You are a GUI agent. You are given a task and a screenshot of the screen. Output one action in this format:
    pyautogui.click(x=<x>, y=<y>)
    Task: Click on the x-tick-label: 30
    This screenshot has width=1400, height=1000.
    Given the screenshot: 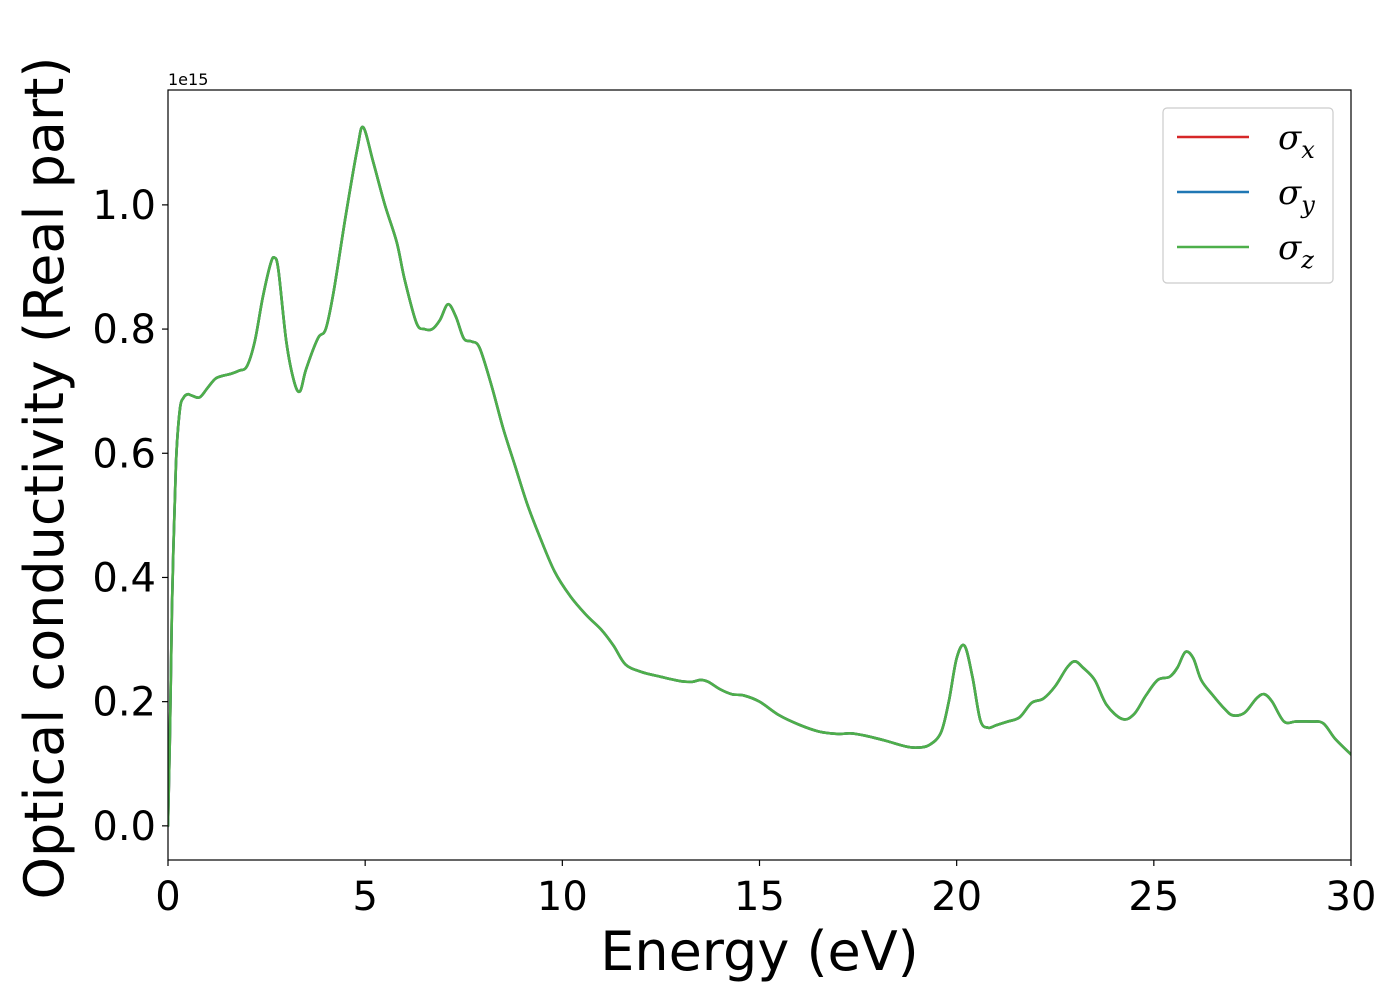 What is the action you would take?
    pyautogui.click(x=1351, y=897)
    